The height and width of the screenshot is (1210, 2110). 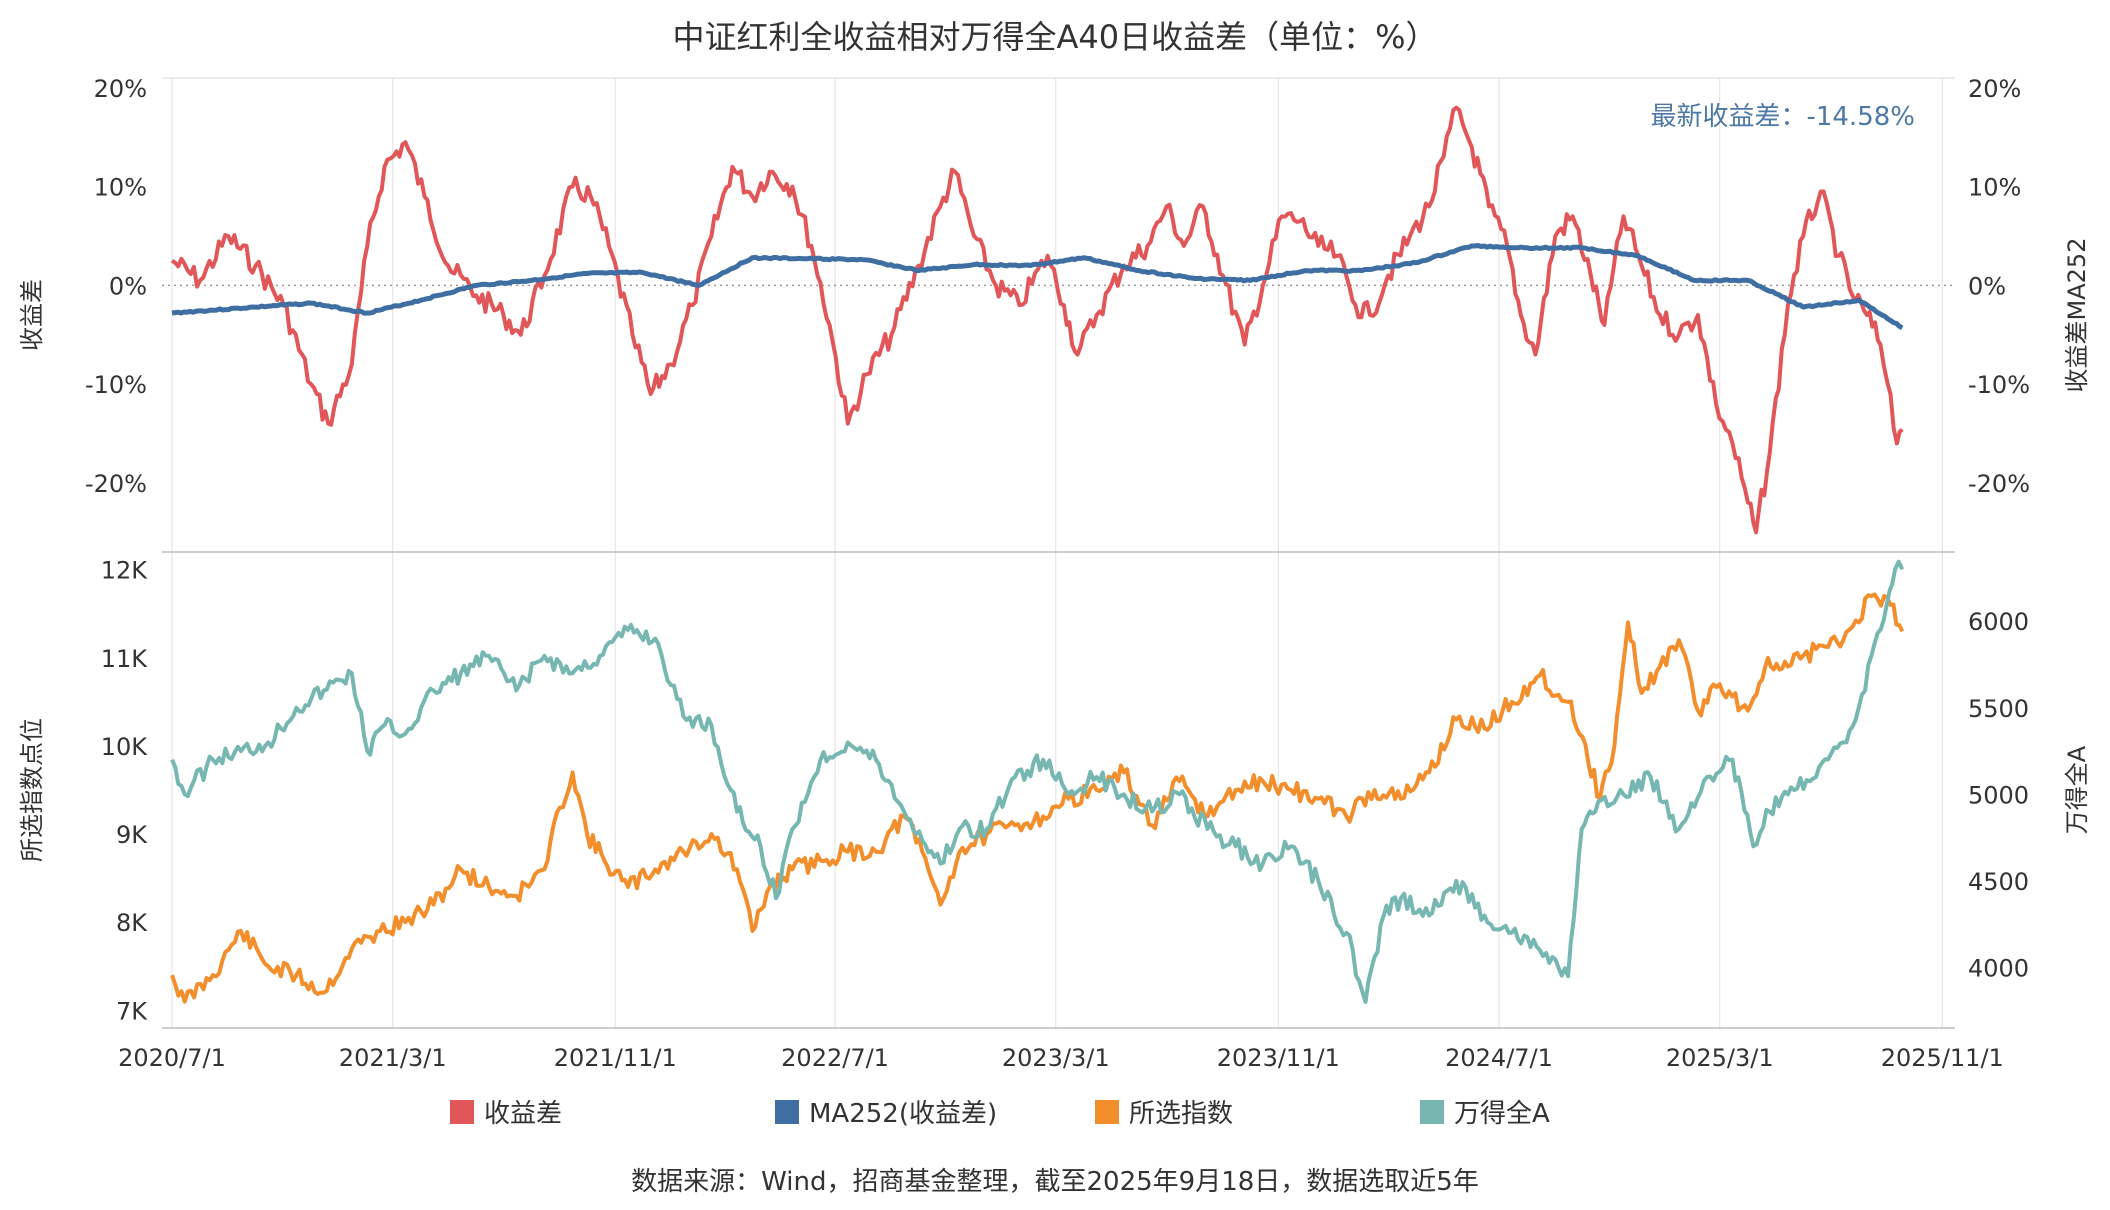 What do you see at coordinates (1998, 709) in the screenshot?
I see `y-tick-label-right: 5500` at bounding box center [1998, 709].